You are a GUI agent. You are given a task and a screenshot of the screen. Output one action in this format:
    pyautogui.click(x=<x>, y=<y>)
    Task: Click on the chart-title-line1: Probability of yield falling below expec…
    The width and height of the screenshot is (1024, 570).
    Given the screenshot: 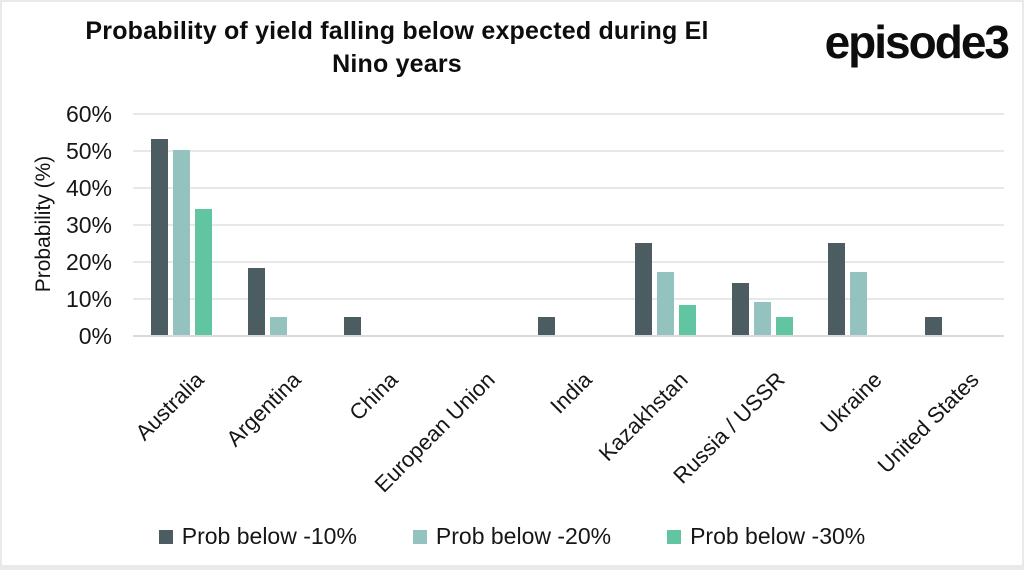 What is the action you would take?
    pyautogui.click(x=397, y=31)
    